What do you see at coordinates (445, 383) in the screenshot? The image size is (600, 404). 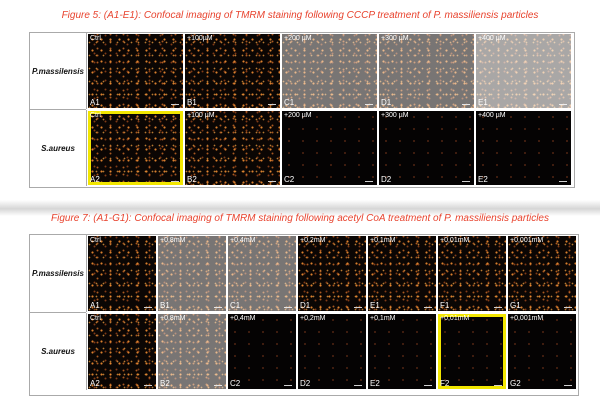 I see `panel-id-label: F2` at bounding box center [445, 383].